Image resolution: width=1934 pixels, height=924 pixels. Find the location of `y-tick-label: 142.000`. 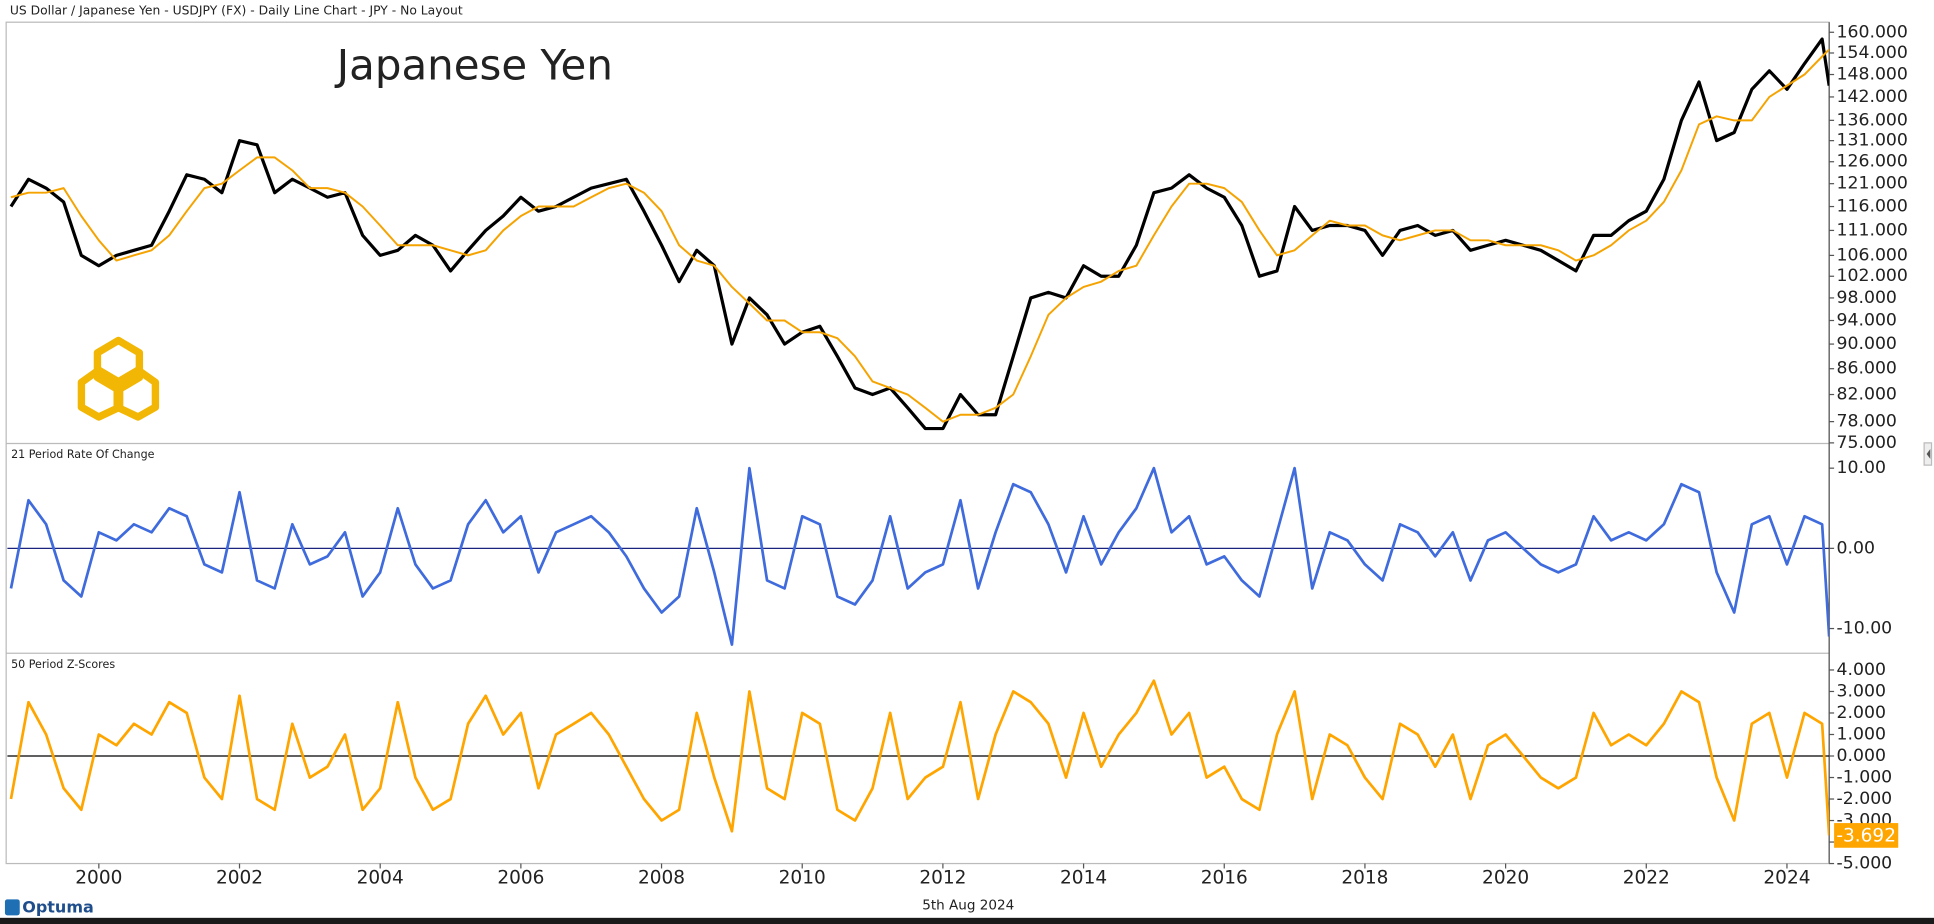

y-tick-label: 142.000 is located at coordinates (1872, 97).